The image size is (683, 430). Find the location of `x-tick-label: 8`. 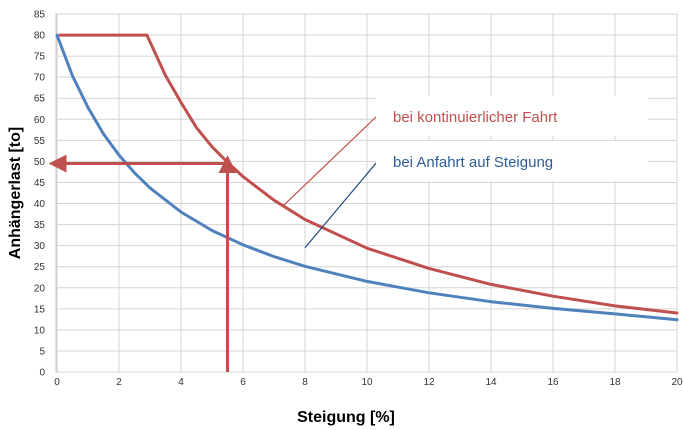

x-tick-label: 8 is located at coordinates (305, 382).